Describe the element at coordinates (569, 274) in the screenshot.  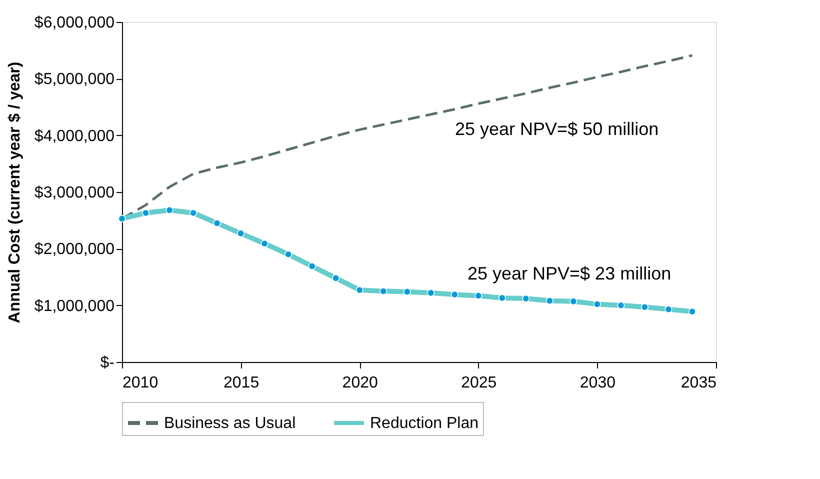
I see `annotation: 25 year NPV=$ 23 million` at that location.